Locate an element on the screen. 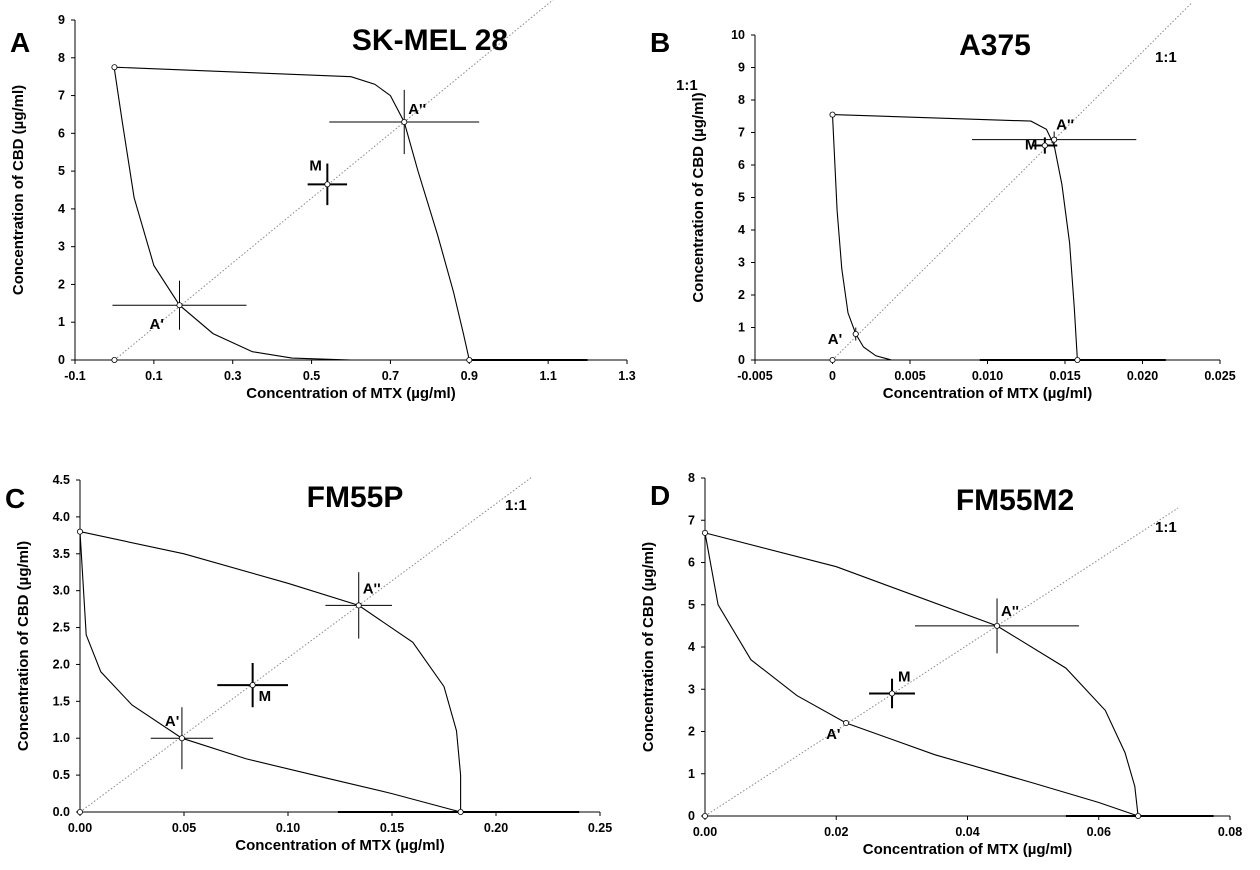 The image size is (1260, 870). x-tick-label: 0.04 is located at coordinates (967, 832).